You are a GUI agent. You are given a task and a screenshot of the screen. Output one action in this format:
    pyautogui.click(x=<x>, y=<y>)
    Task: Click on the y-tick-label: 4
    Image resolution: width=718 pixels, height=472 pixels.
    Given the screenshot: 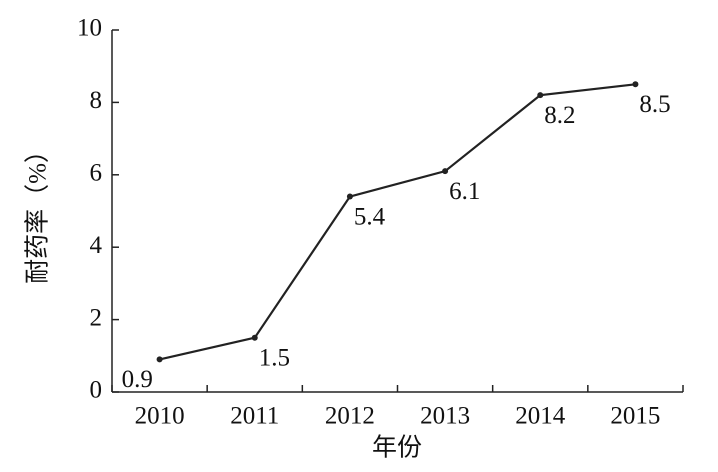 What is the action you would take?
    pyautogui.click(x=96, y=245)
    